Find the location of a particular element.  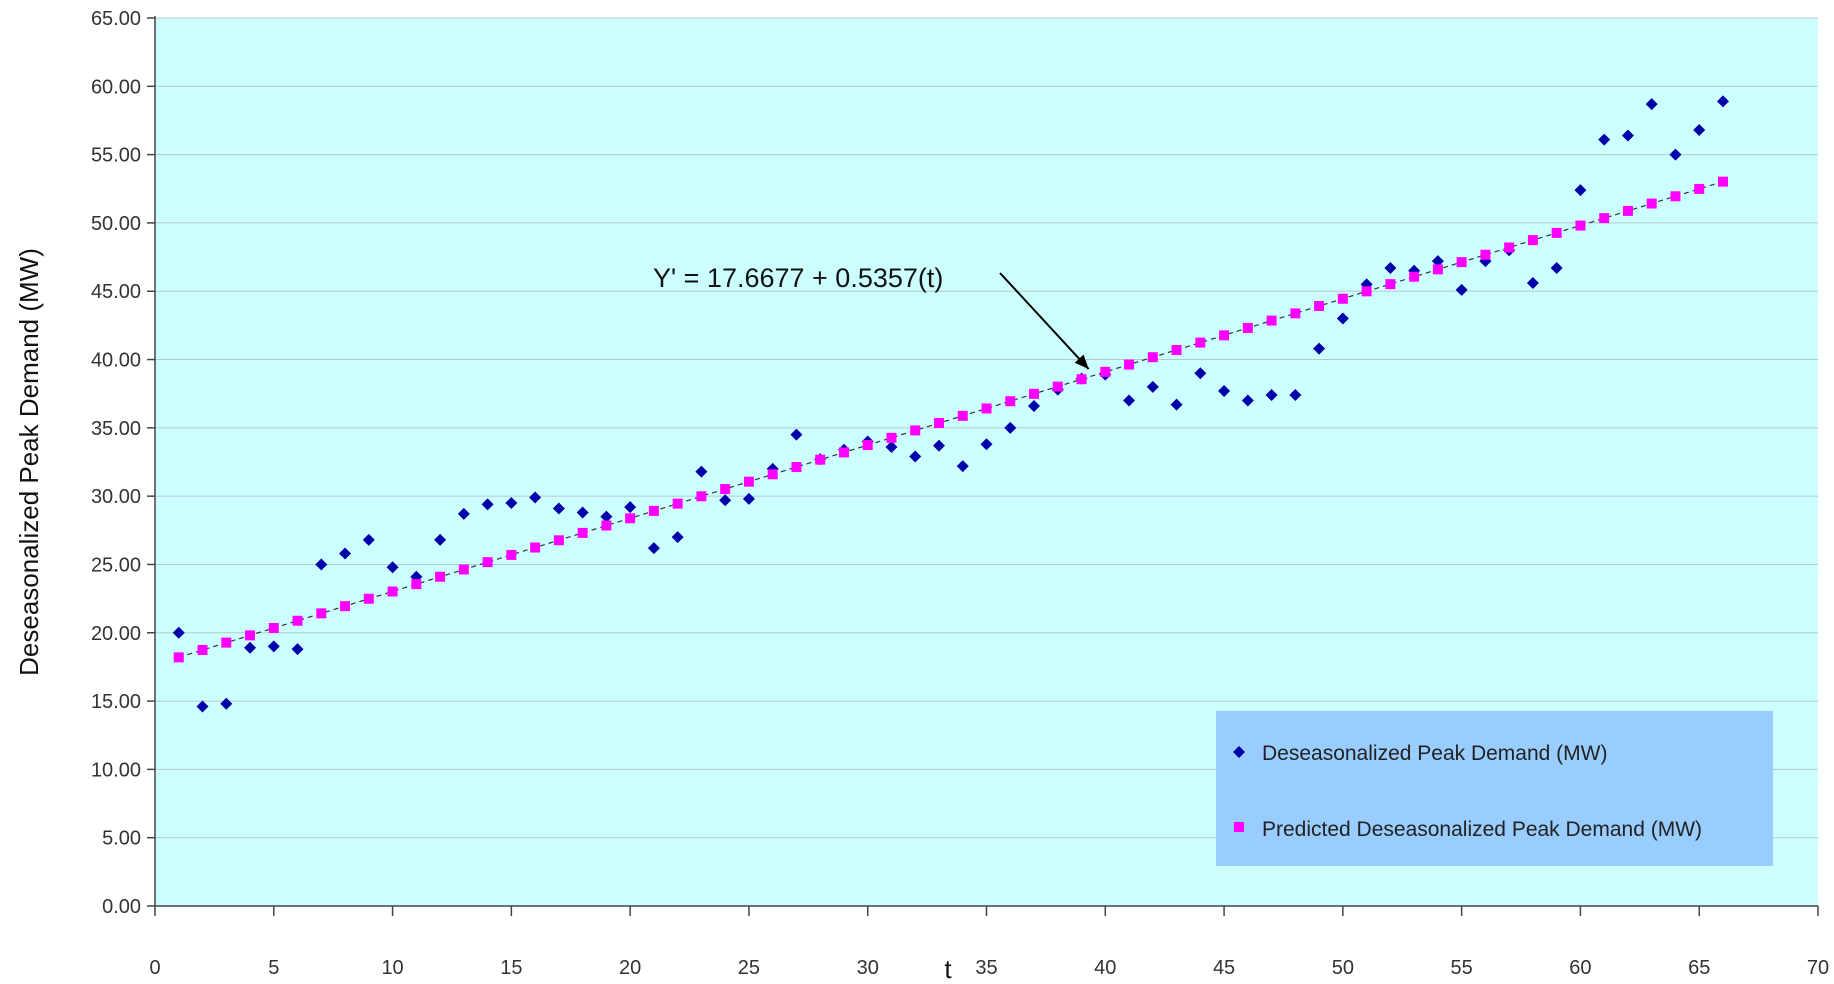

y-axis-title: Deseasonalized Peak Demand (MW) is located at coordinates (29, 462).